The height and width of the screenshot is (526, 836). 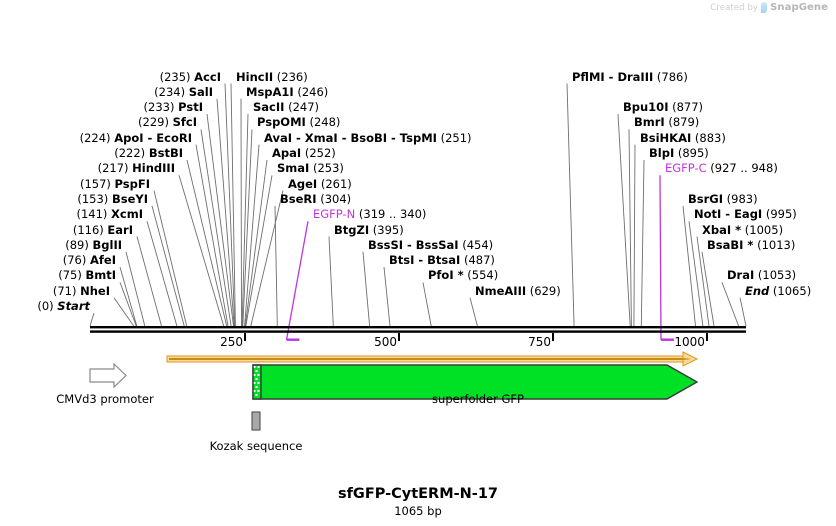 I want to click on snapgene-logo-icon, so click(x=764, y=7).